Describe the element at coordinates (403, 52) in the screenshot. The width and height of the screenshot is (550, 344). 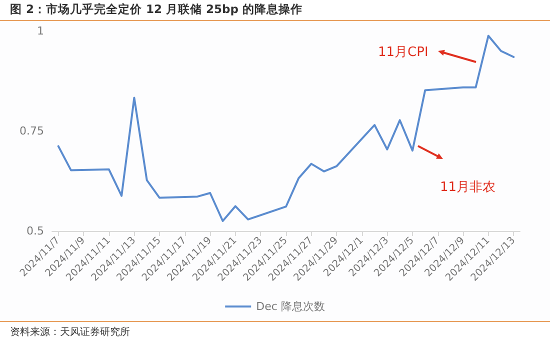
I see `annotation: 11月CPI` at that location.